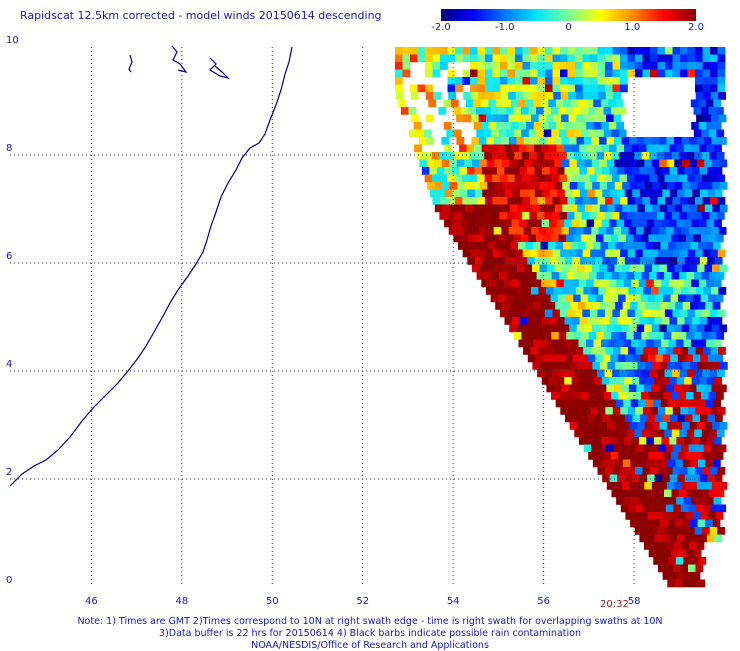 Image resolution: width=740 pixels, height=651 pixels. I want to click on y-tick-label: 10, so click(12, 40).